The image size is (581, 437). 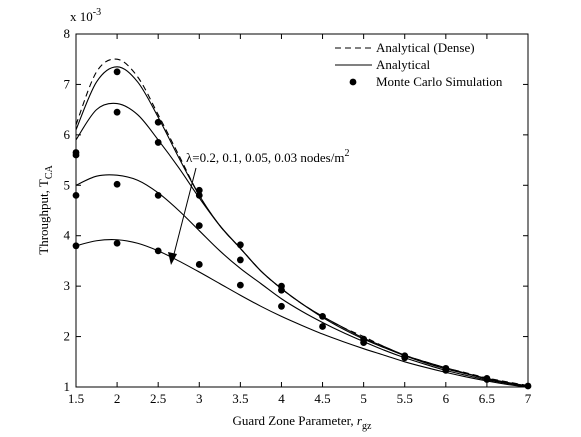 What do you see at coordinates (85, 15) in the screenshot?
I see `y-axis-exponent-label: x 10-3` at bounding box center [85, 15].